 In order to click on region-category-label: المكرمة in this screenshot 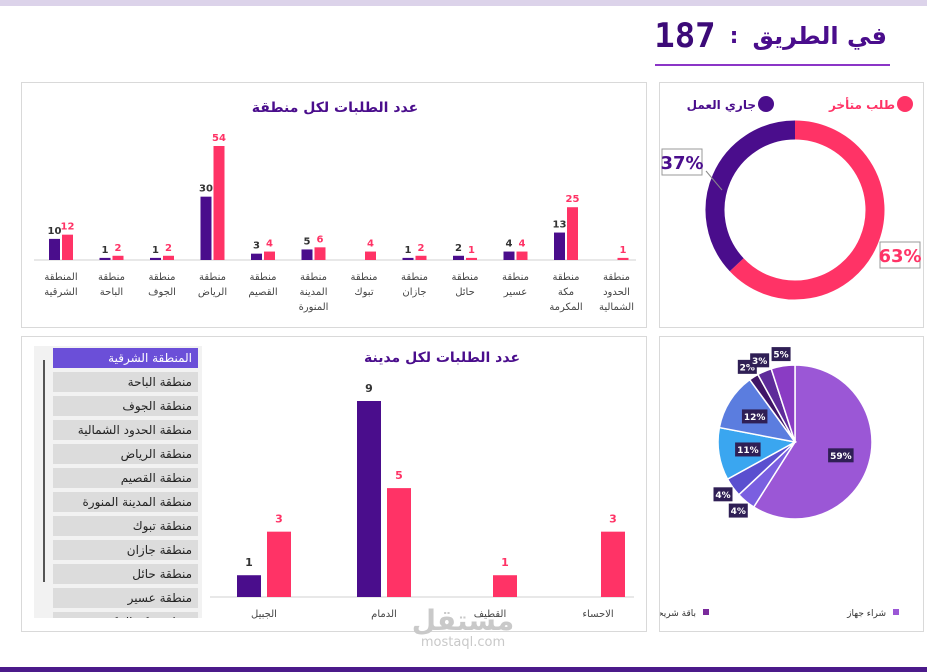, I will do `click(565, 307)`.